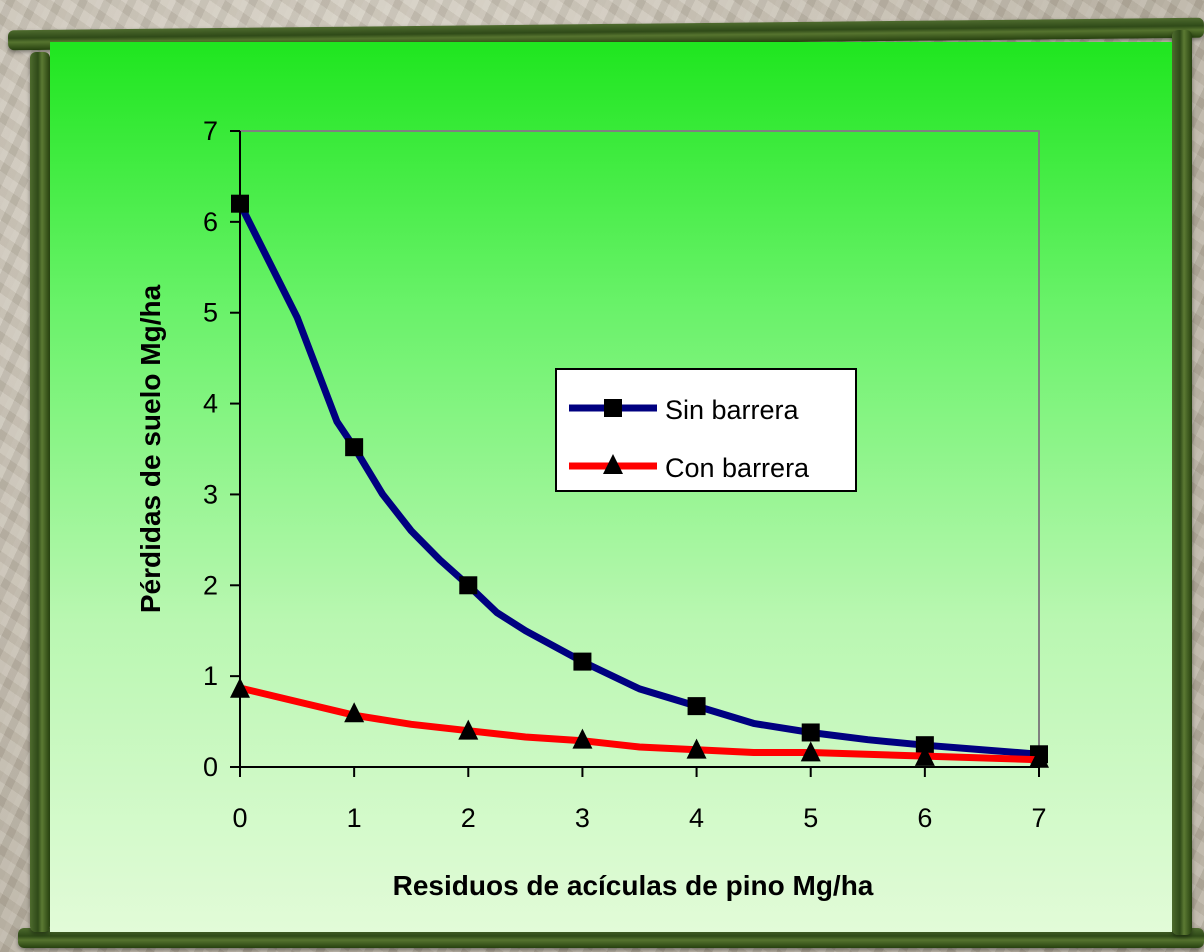 This screenshot has height=952, width=1204. Describe the element at coordinates (613, 464) in the screenshot. I see `legend-triangle-marker` at that location.